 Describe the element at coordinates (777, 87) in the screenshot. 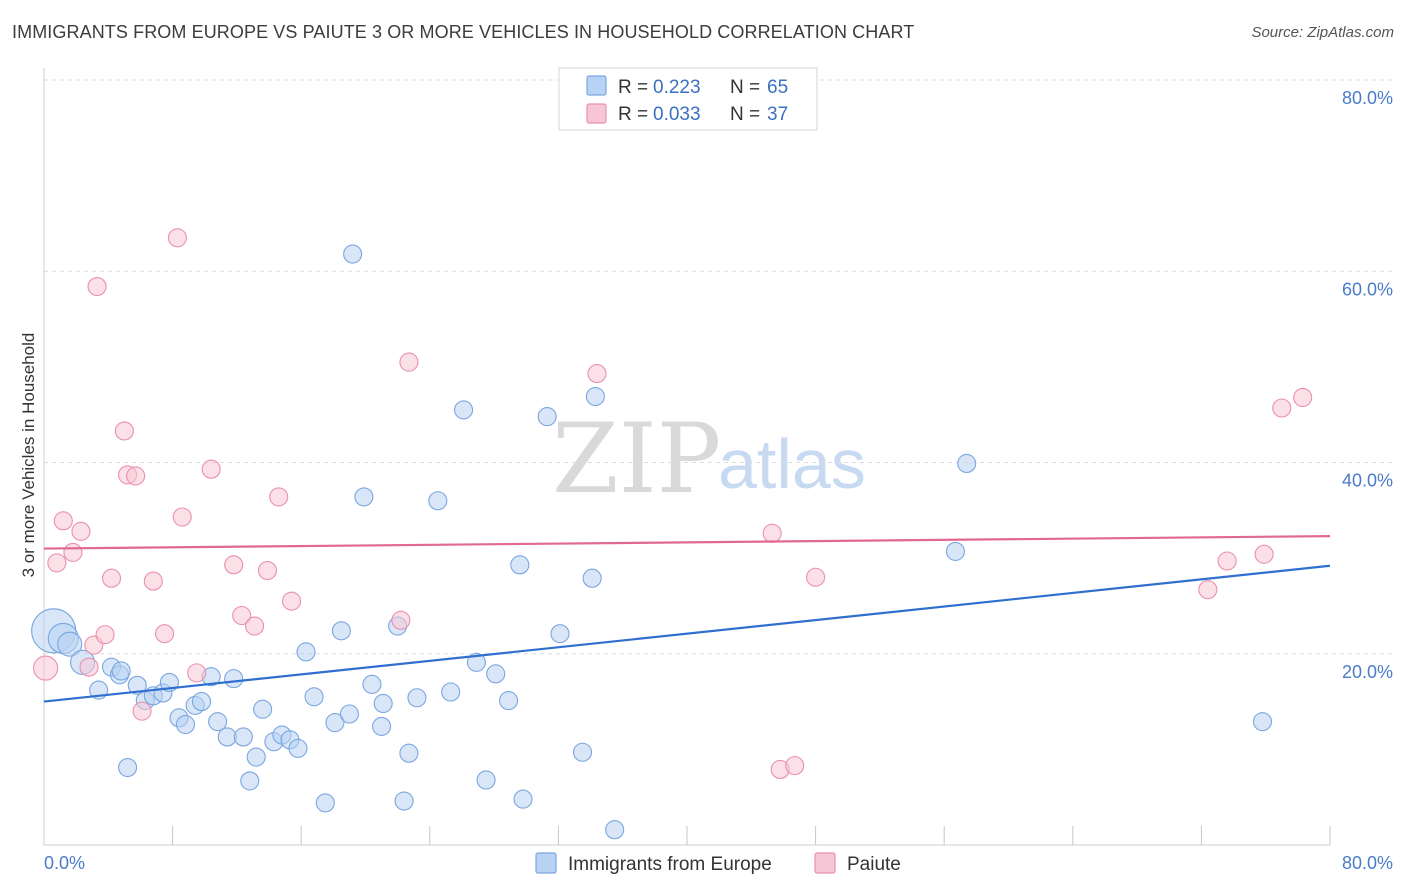

I see `legend-n-value-europe: 65` at that location.